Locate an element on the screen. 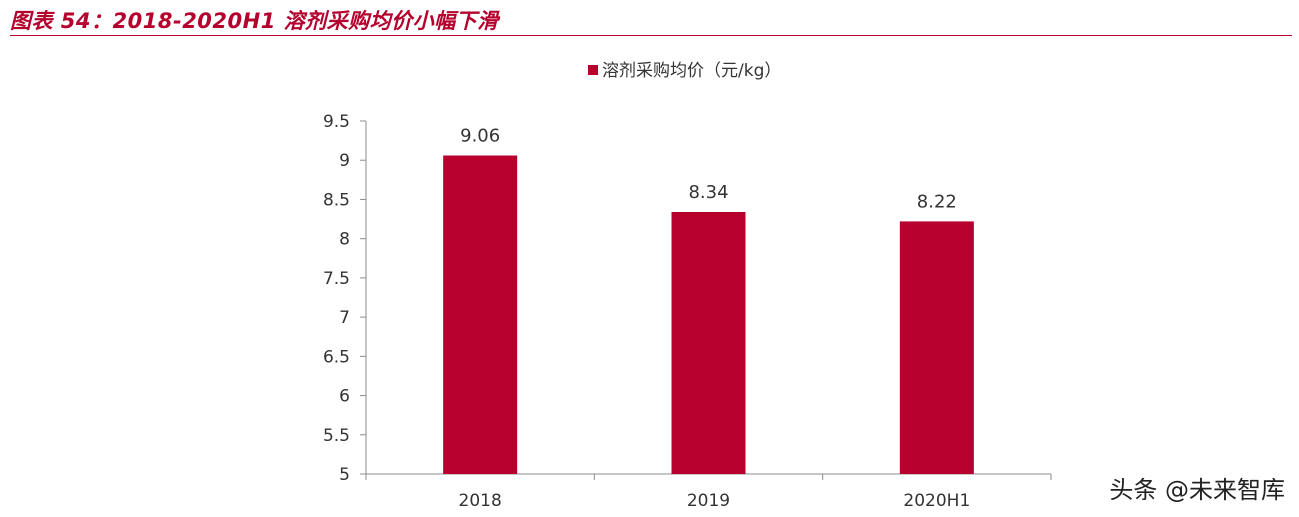 This screenshot has height=517, width=1299. chart-legend: 溶剂采购均价（元/kg） is located at coordinates (684, 71).